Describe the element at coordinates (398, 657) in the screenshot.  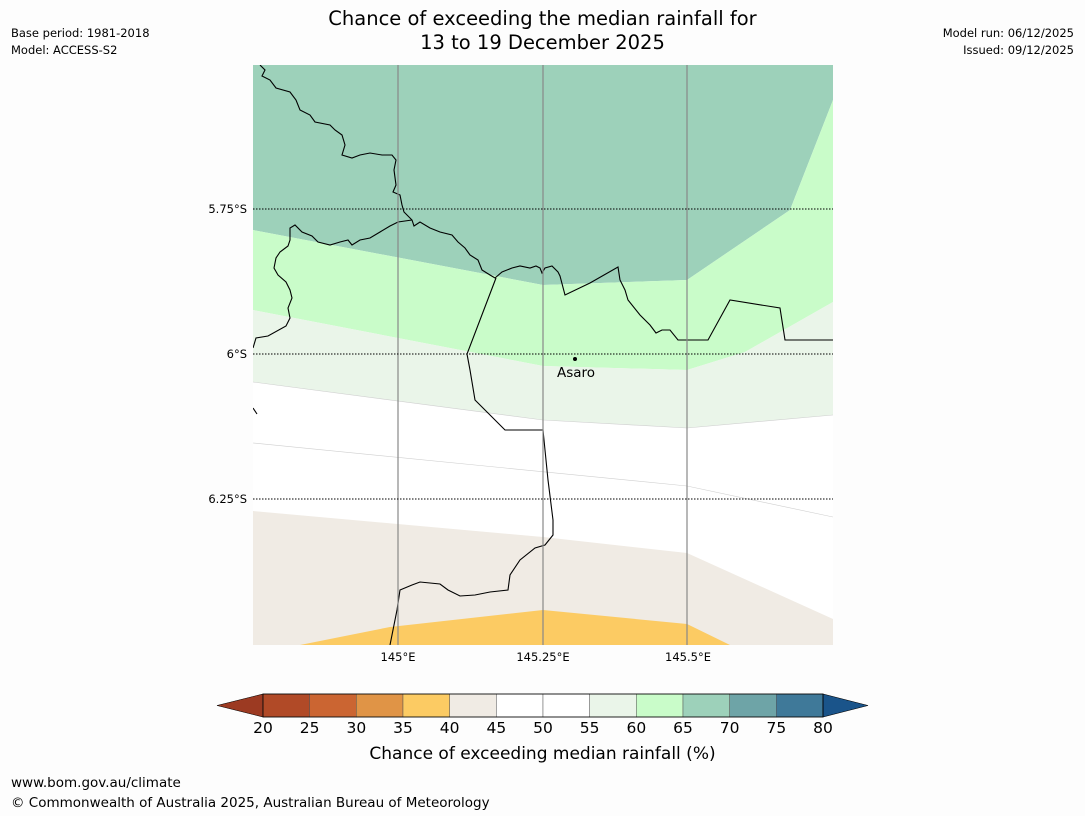
I see `lon-label-145: 145°E` at that location.